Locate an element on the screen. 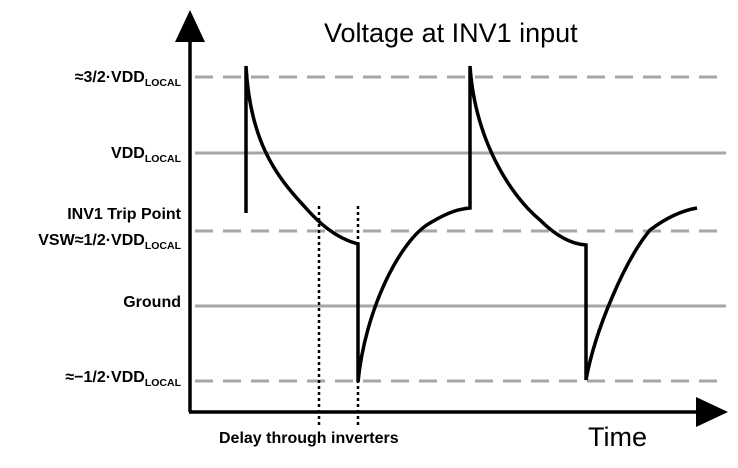  diagram-title: Voltage at INV1 input is located at coordinates (451, 33).